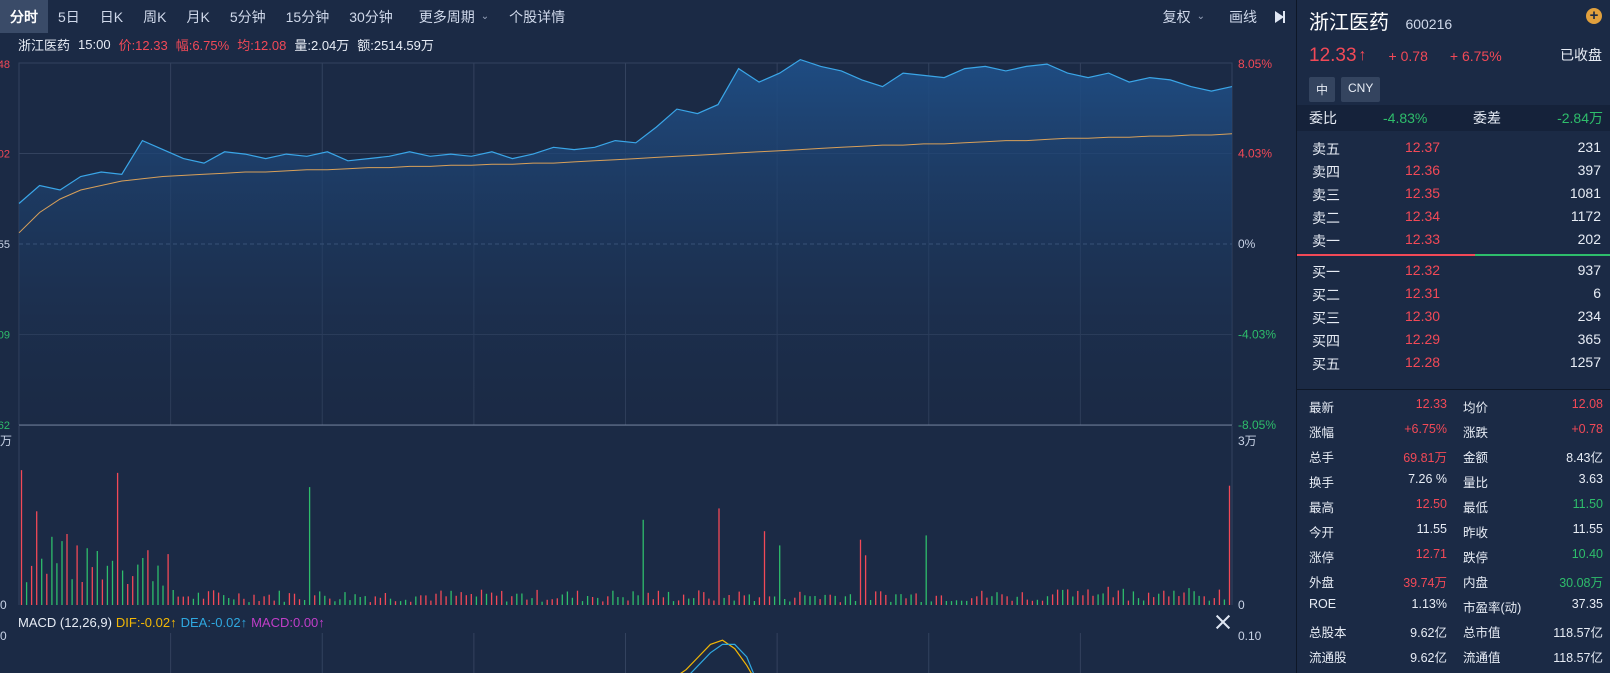  What do you see at coordinates (1423, 339) in the screenshot?
I see `bid-price: 12.29` at bounding box center [1423, 339].